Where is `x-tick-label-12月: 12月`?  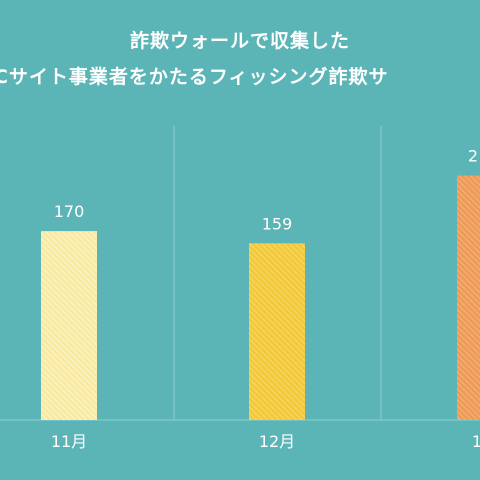
x-tick-label-12月: 12月 is located at coordinates (277, 441).